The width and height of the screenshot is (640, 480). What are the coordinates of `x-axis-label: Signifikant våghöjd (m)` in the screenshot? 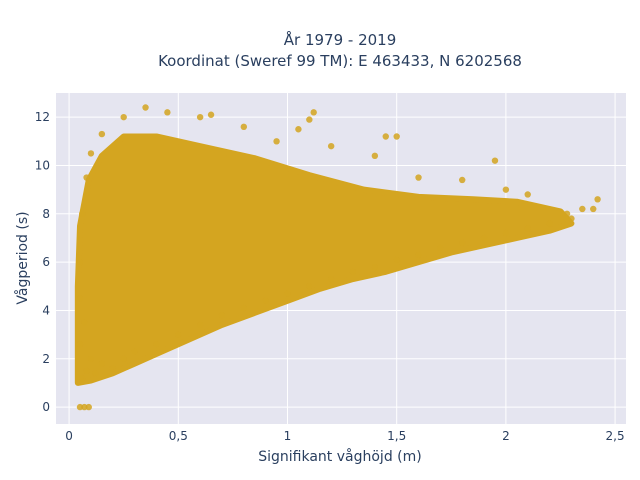 It's located at (339, 456).